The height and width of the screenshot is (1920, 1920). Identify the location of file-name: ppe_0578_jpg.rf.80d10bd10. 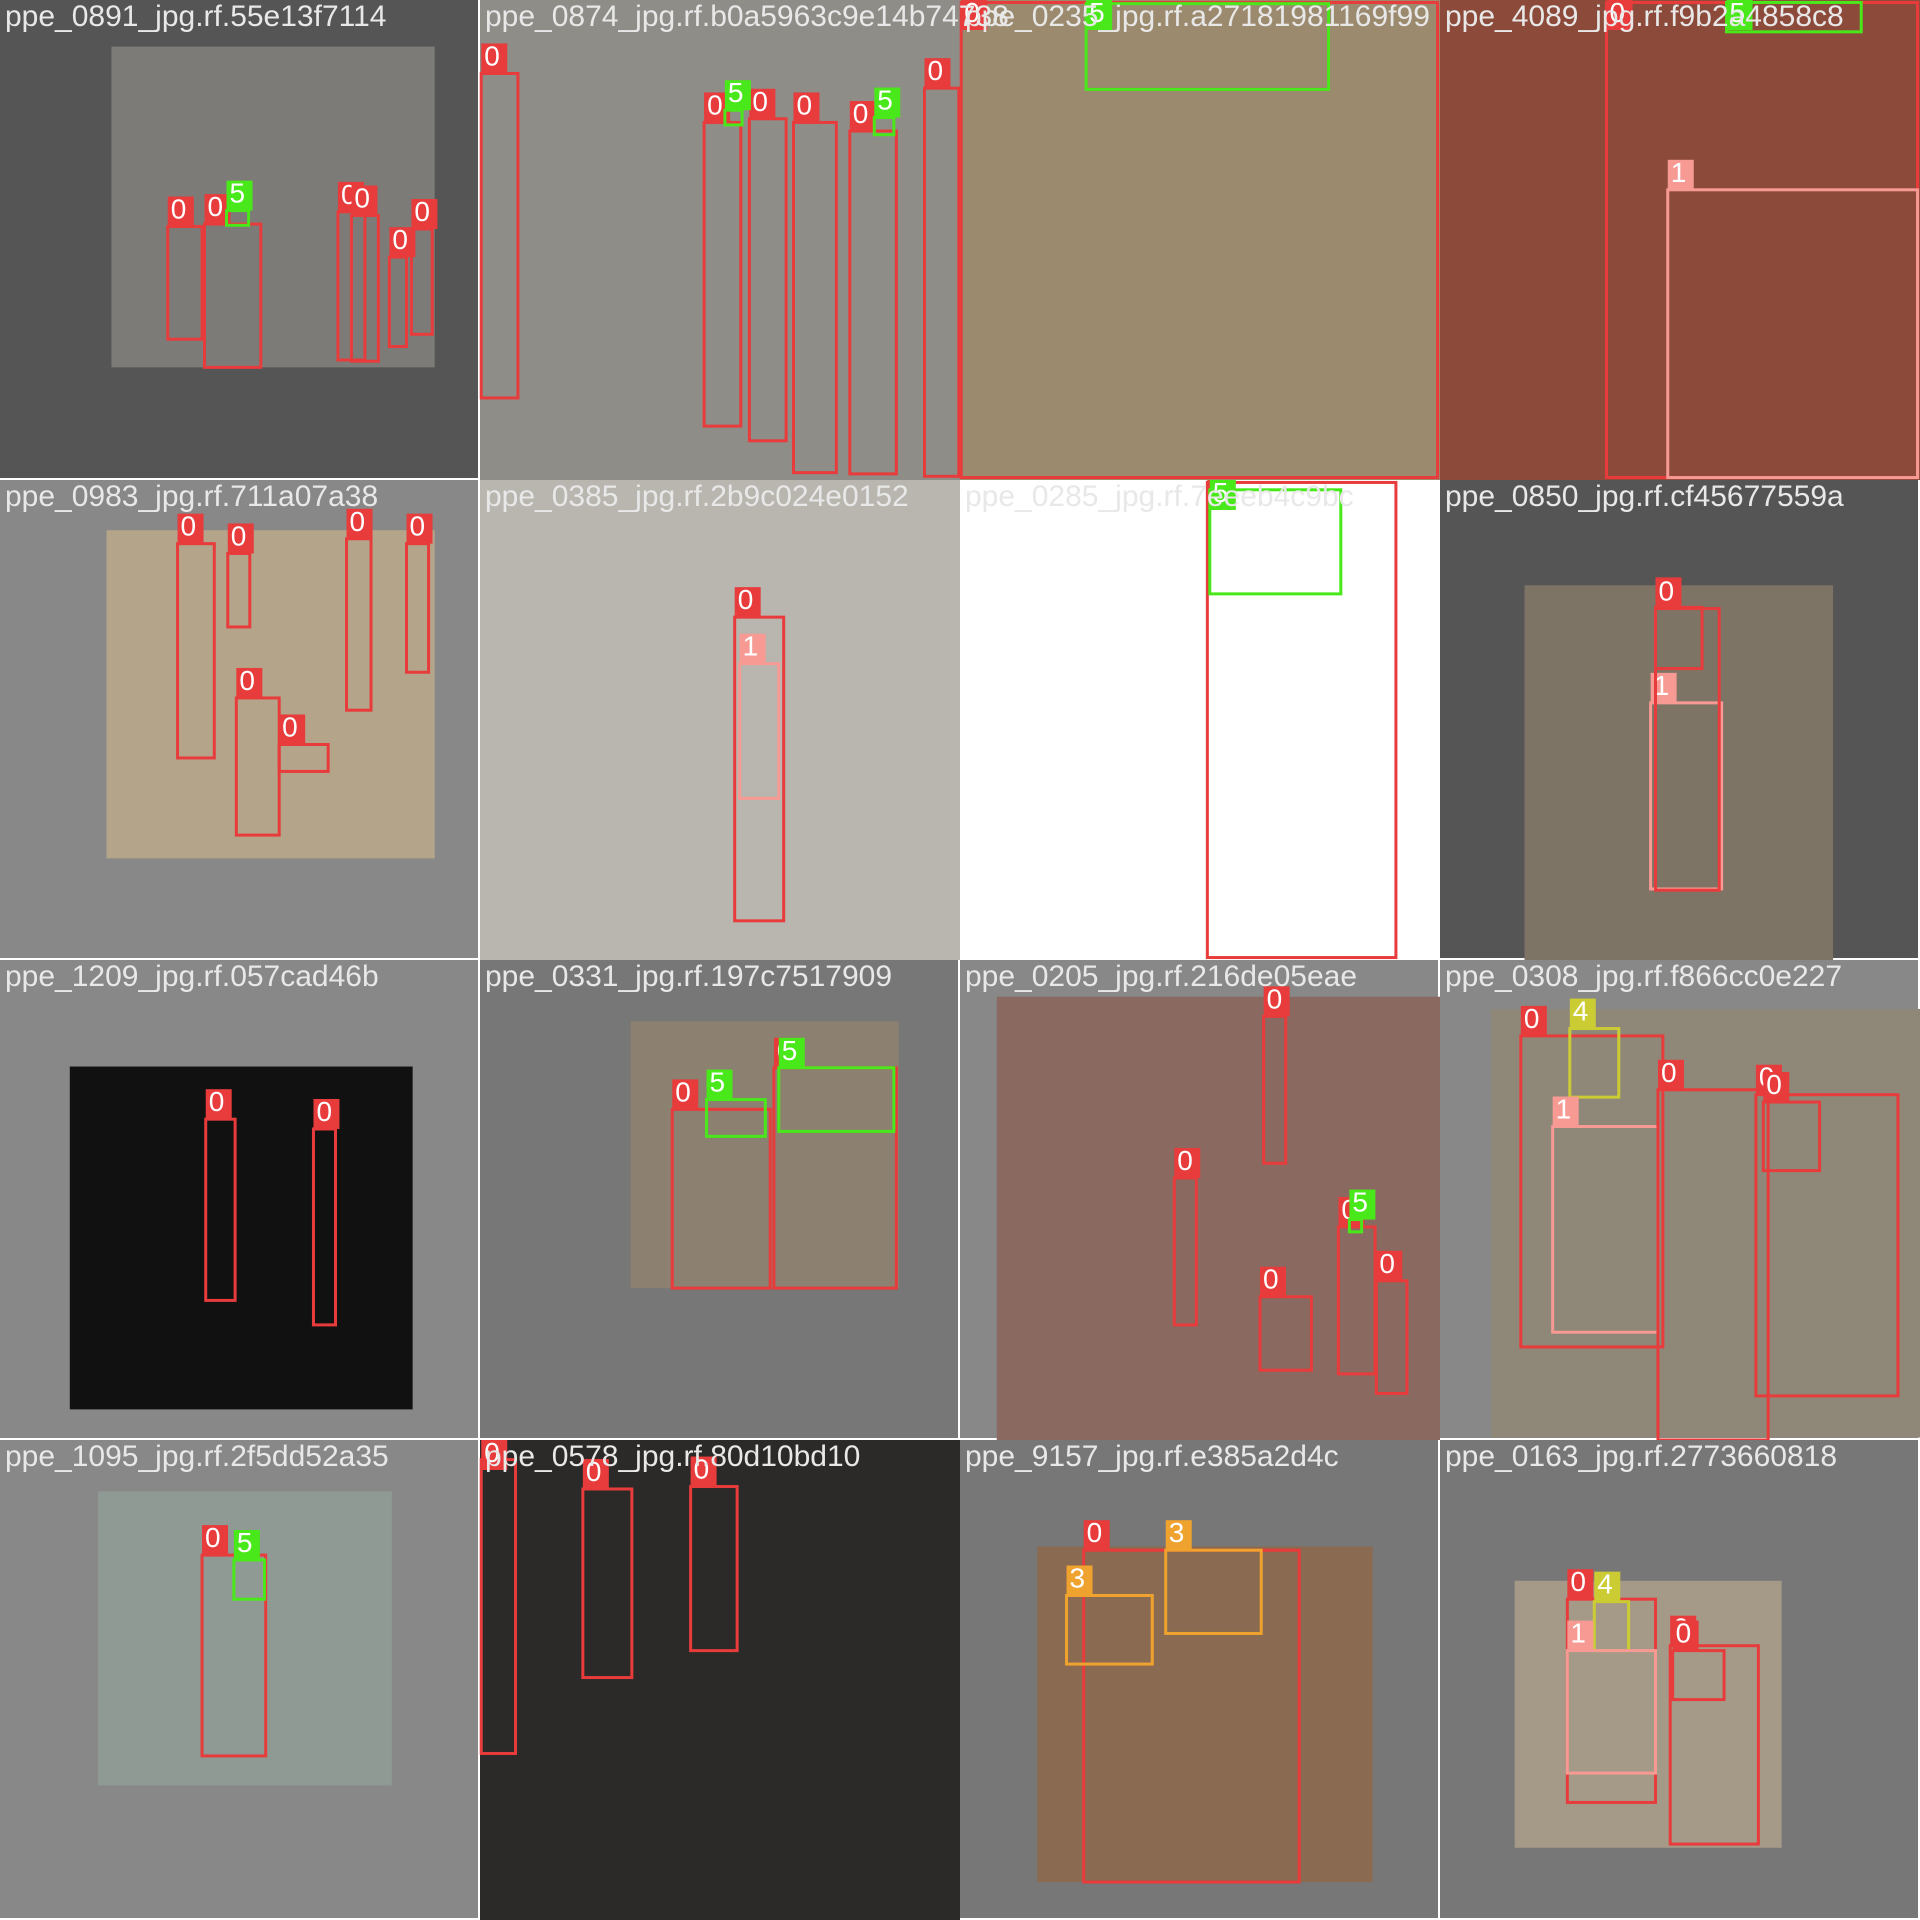
(672, 1456).